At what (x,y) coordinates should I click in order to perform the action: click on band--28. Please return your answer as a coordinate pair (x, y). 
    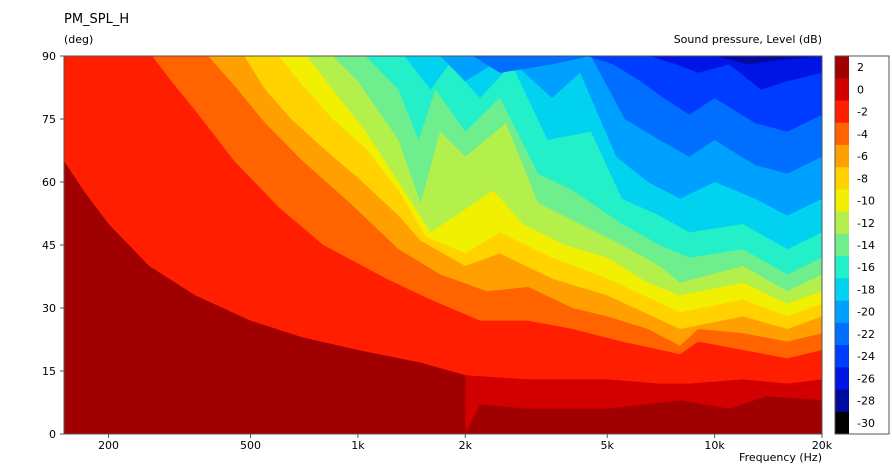
    Looking at the image, I should click on (742, 60).